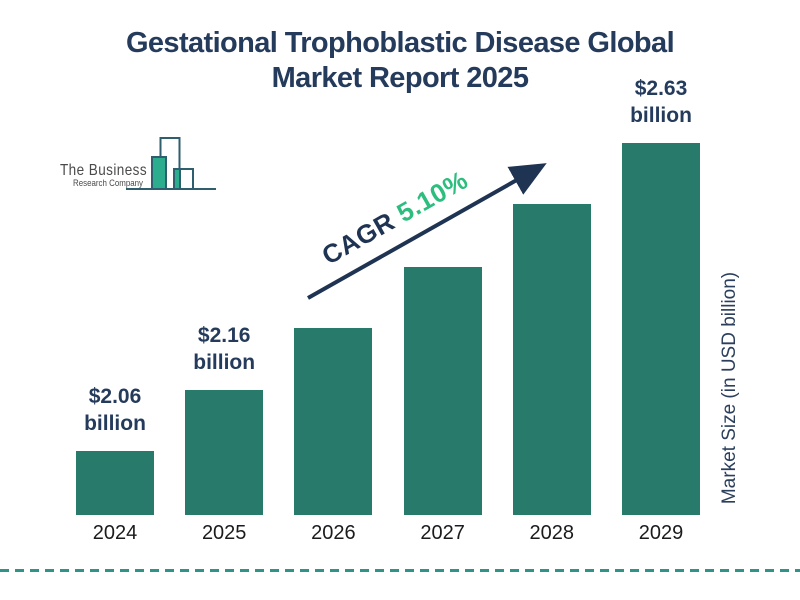  I want to click on value-label-2024: $2.06 billion, so click(115, 410).